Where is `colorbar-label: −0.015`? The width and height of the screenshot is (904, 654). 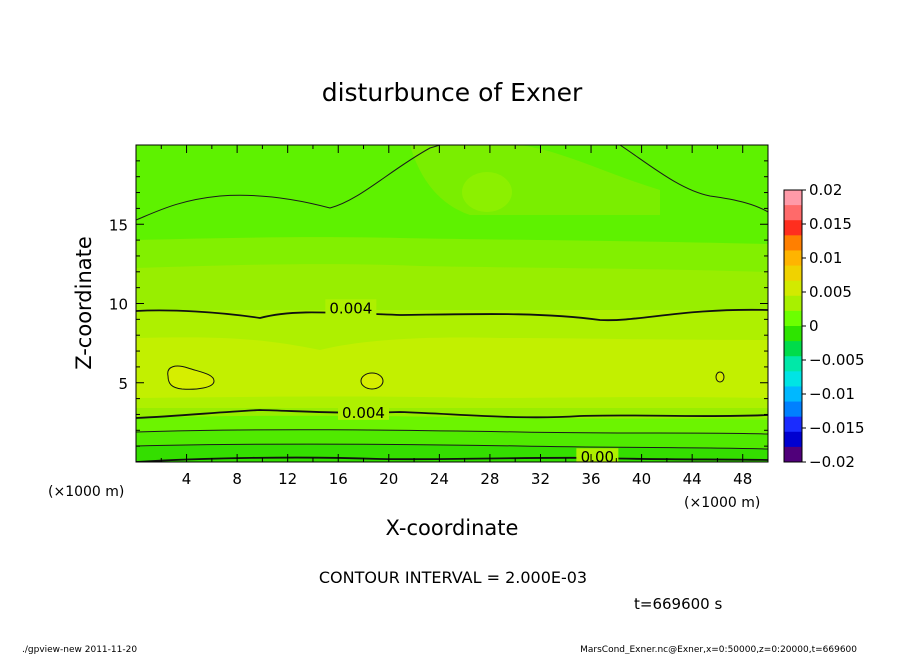
colorbar-label: −0.015 is located at coordinates (837, 428).